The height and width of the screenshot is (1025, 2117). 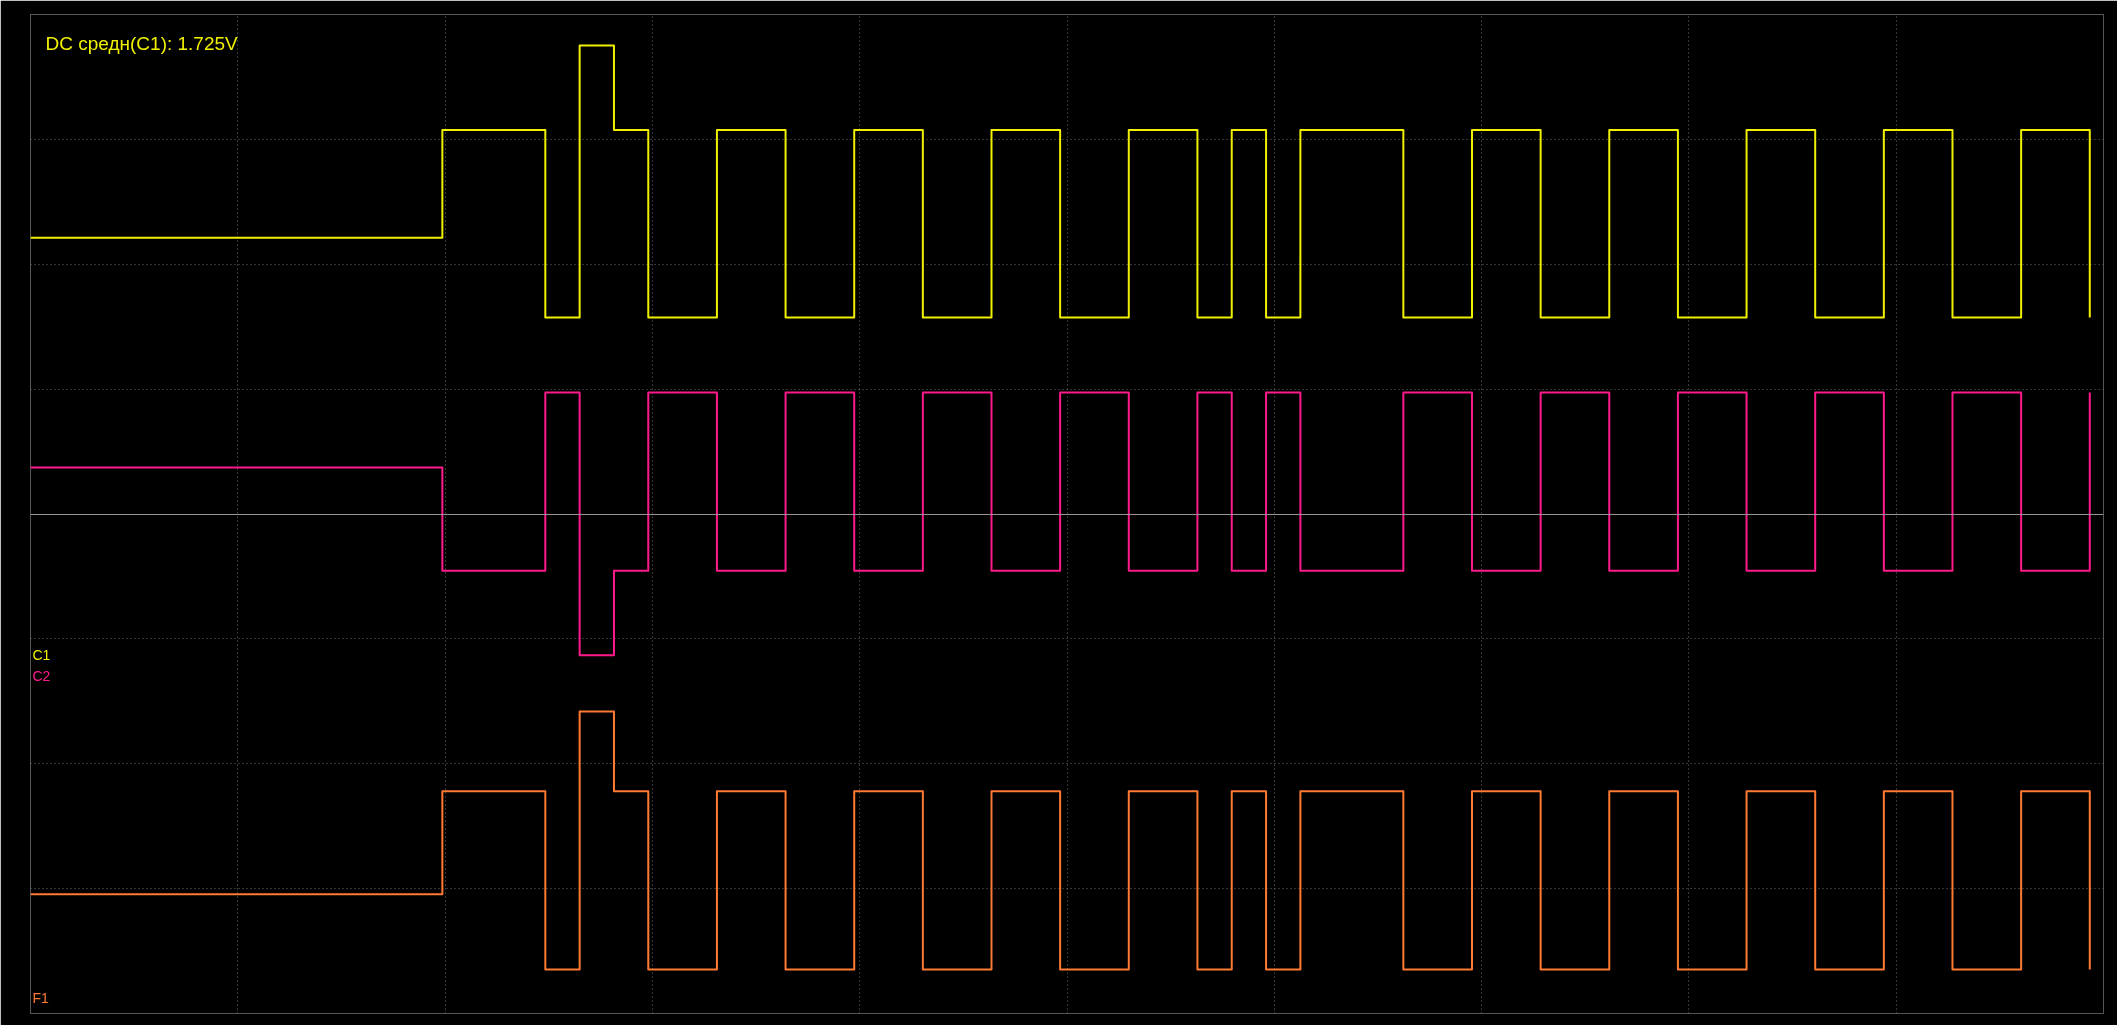 I want to click on text: C2, so click(x=41, y=676).